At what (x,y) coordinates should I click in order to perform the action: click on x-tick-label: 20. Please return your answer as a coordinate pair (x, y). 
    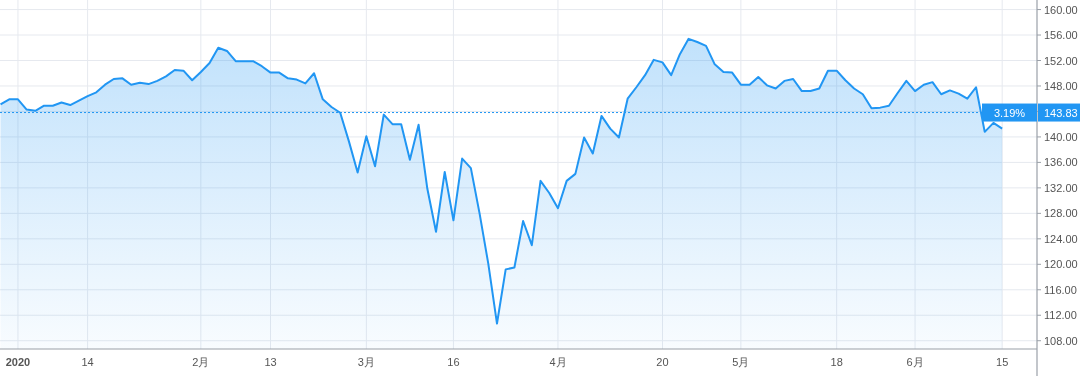
    Looking at the image, I should click on (662, 362).